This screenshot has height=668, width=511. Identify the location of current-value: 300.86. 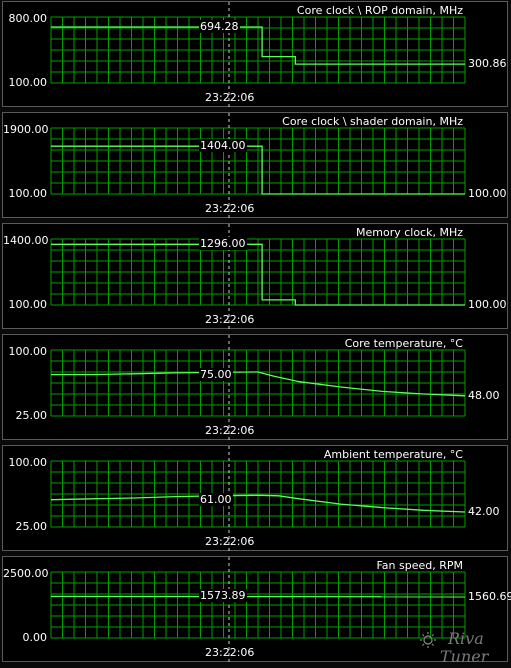
(487, 64).